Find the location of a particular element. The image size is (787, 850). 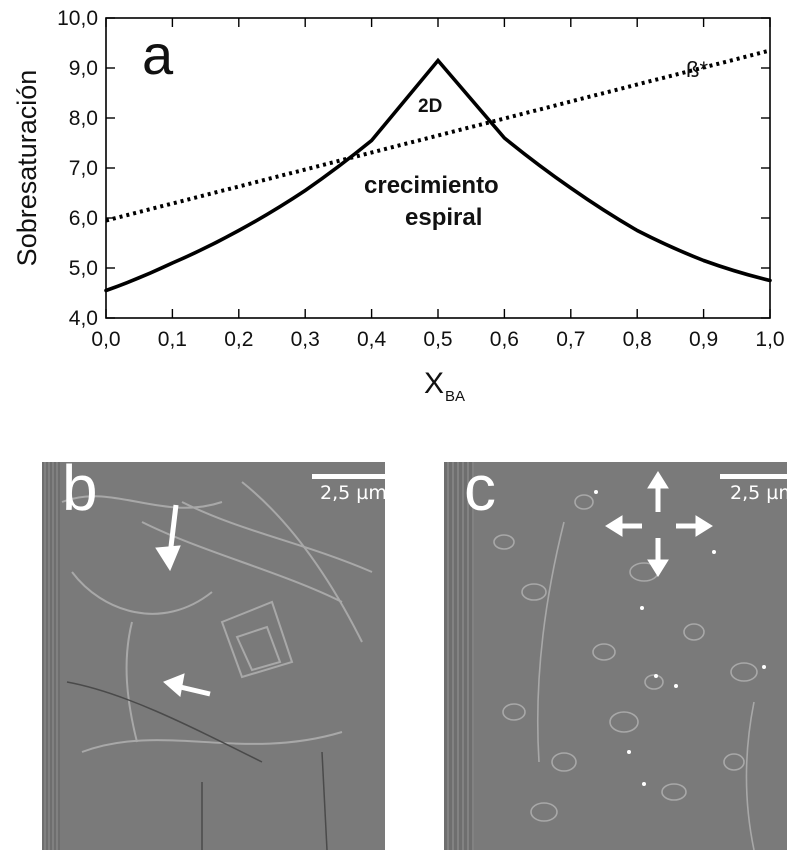

y-tick-label: 7,0 is located at coordinates (83, 168).